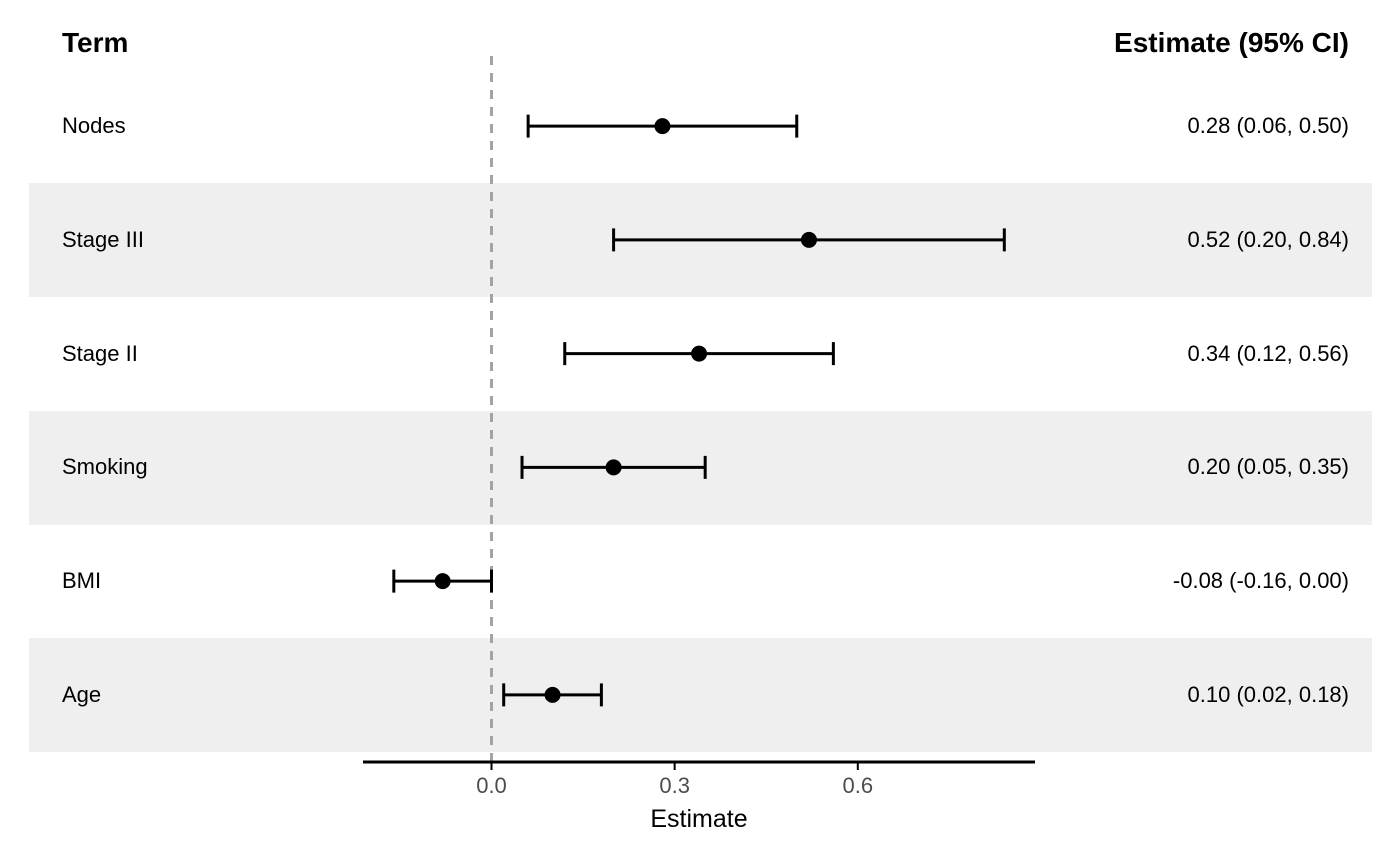  Describe the element at coordinates (103, 239) in the screenshot. I see `term-label: Stage III` at that location.